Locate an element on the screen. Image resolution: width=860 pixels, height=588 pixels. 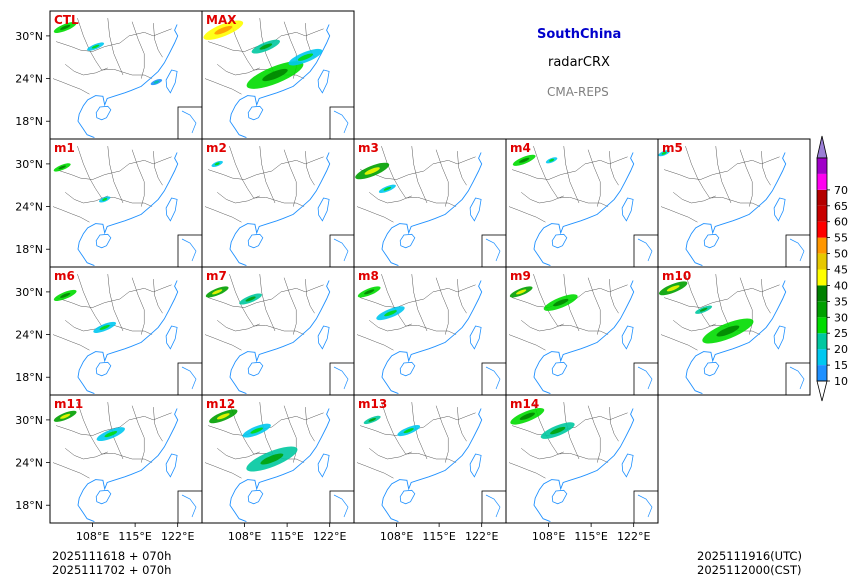
colorbar-label: 60 is located at coordinates (841, 222).